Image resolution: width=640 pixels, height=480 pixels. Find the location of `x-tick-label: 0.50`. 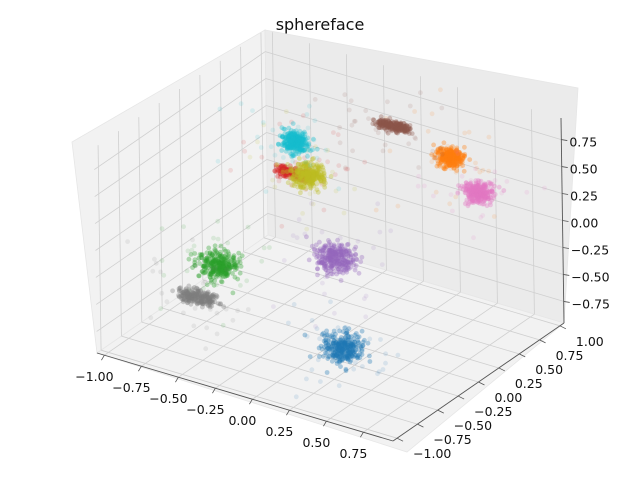

x-tick-label: 0.50 is located at coordinates (316, 442).